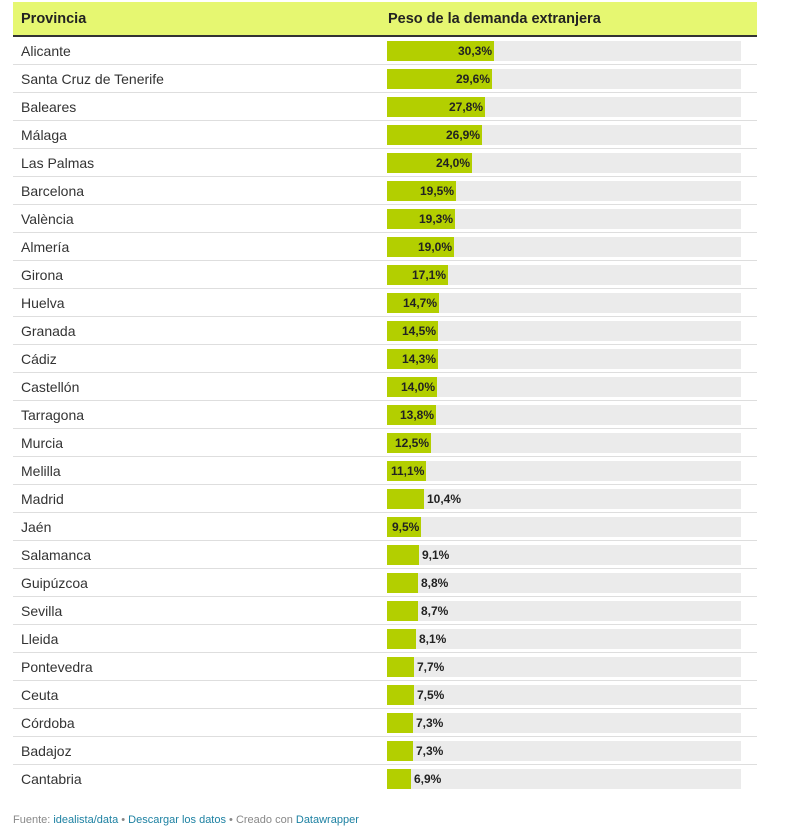 Image resolution: width=785 pixels, height=837 pixels. I want to click on table-row: Tarragona 13,8%, so click(385, 415).